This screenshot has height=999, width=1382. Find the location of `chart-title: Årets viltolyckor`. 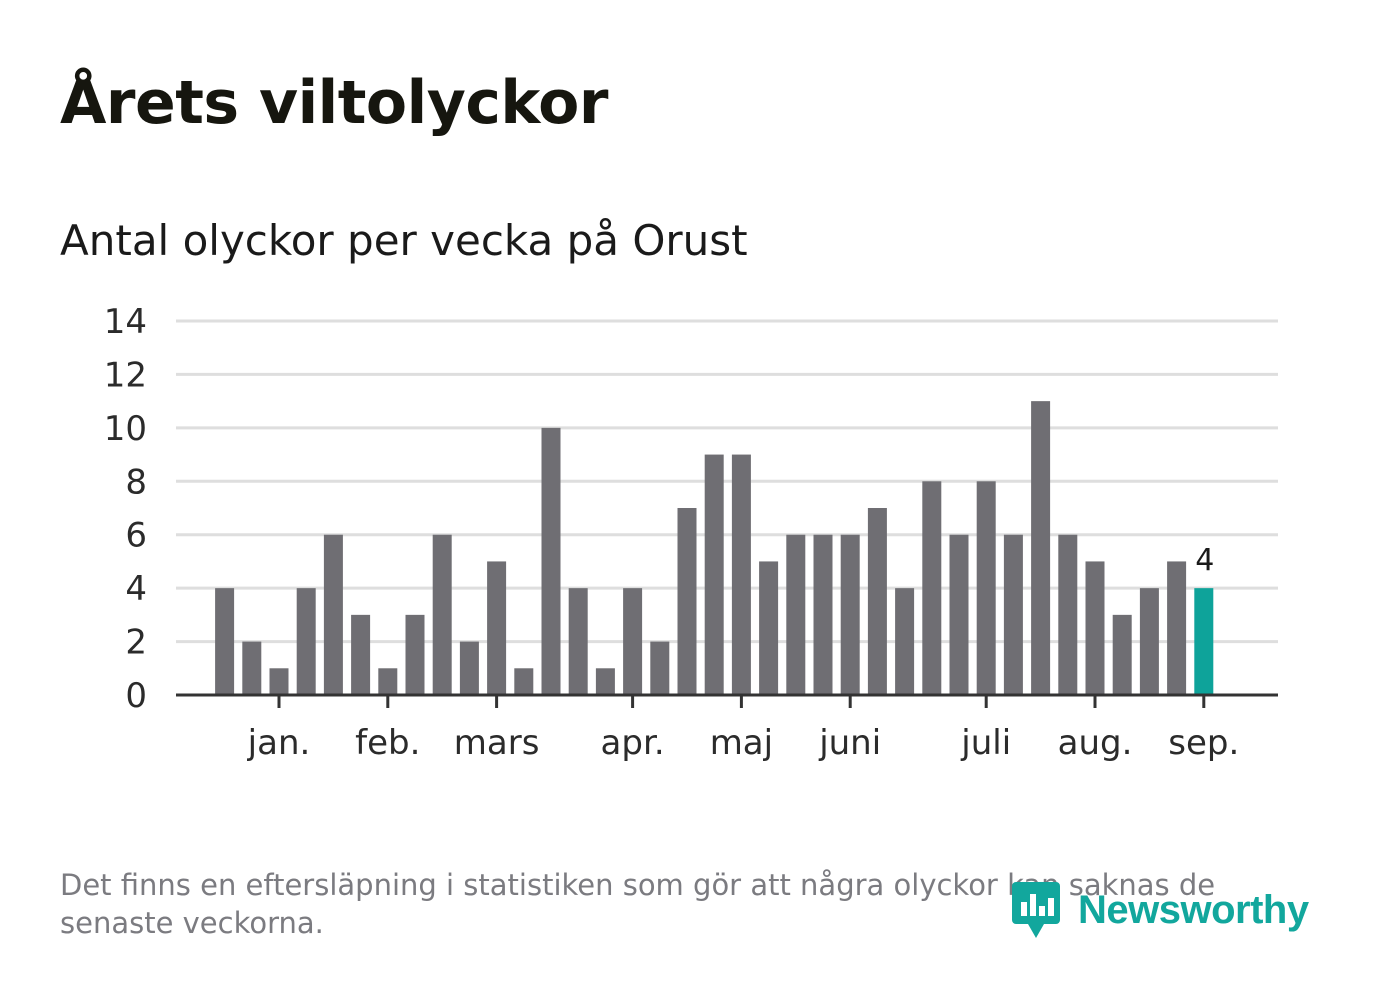

chart-title: Årets viltolyckor is located at coordinates (334, 103).